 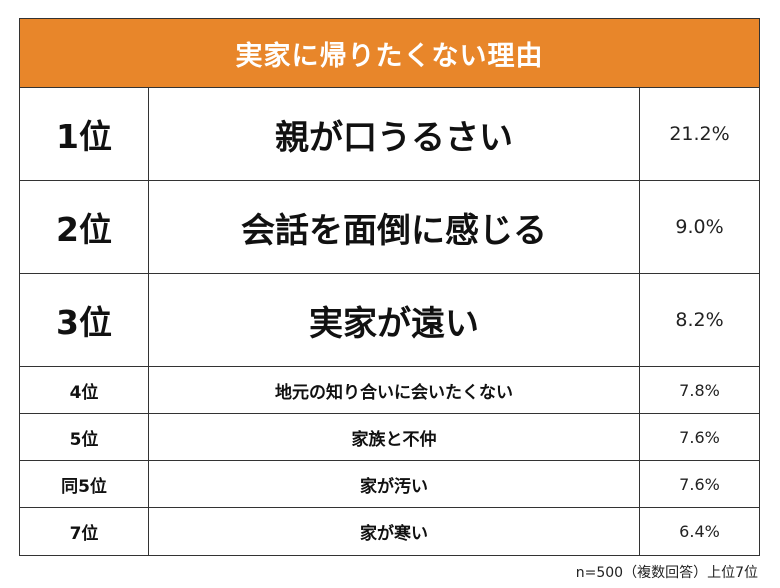 I want to click on table-row: 同5位 家が汚い 7.6%, so click(x=389, y=484).